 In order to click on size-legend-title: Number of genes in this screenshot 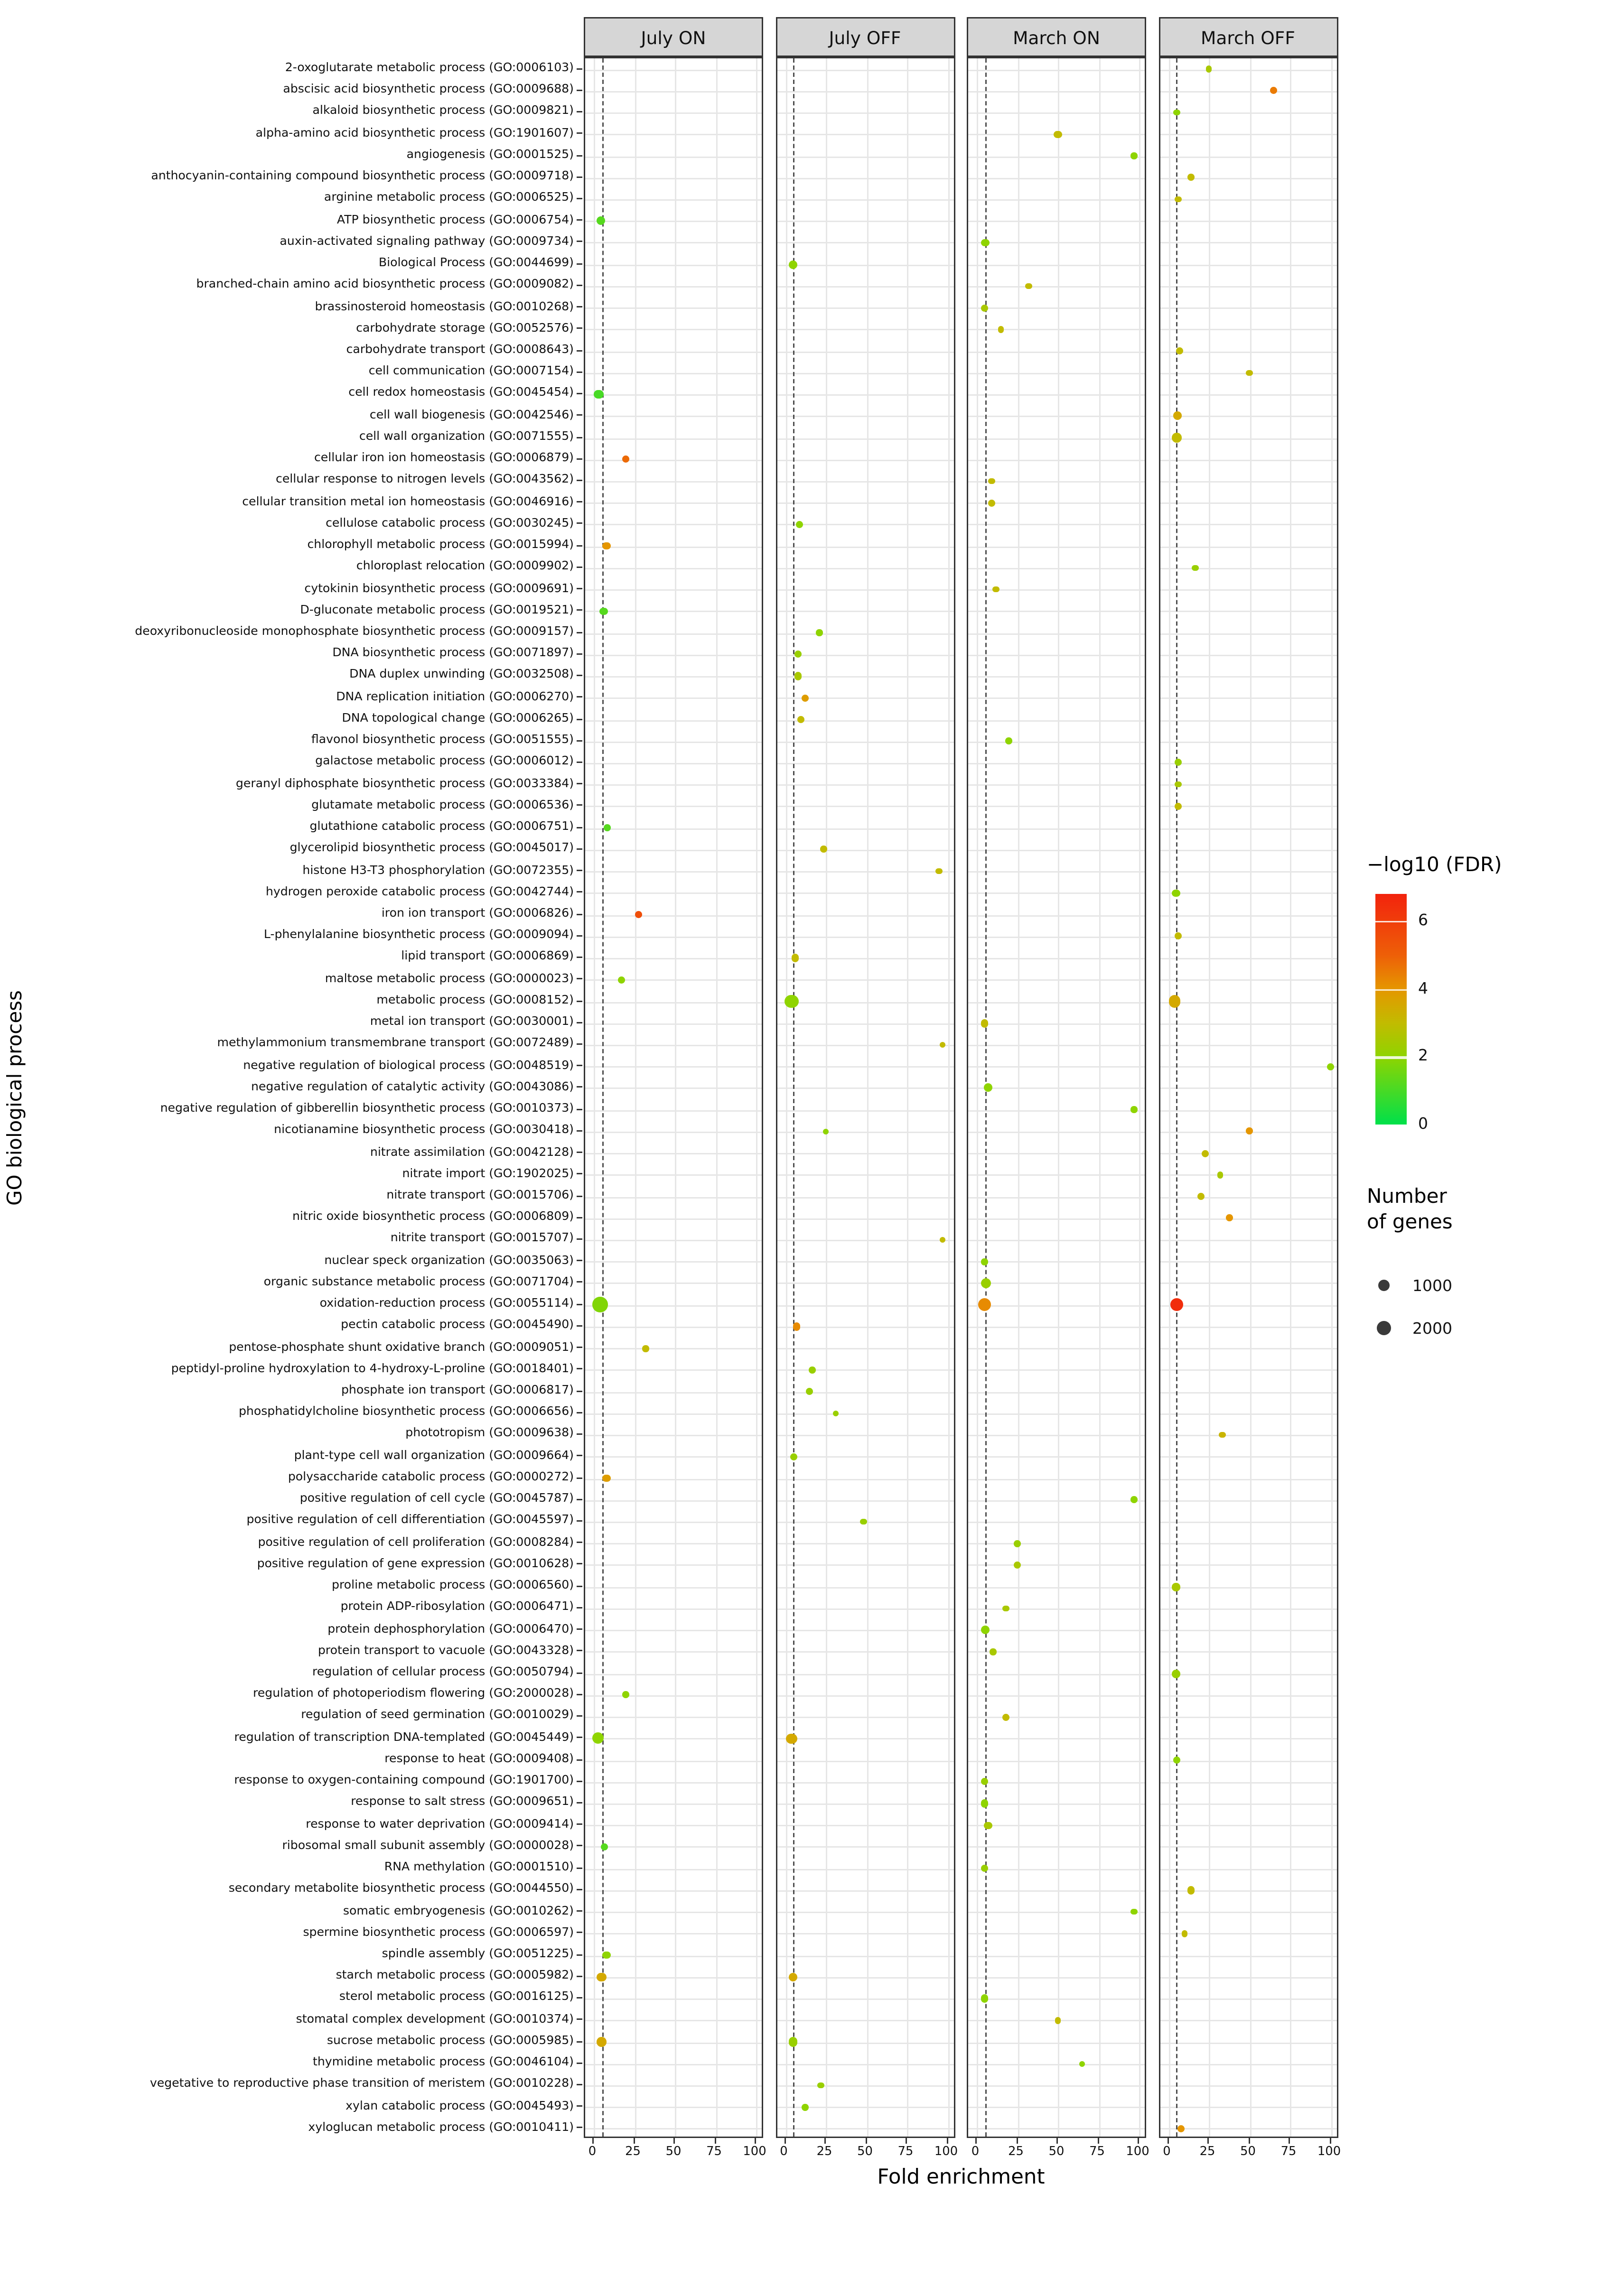, I will do `click(1410, 1210)`.